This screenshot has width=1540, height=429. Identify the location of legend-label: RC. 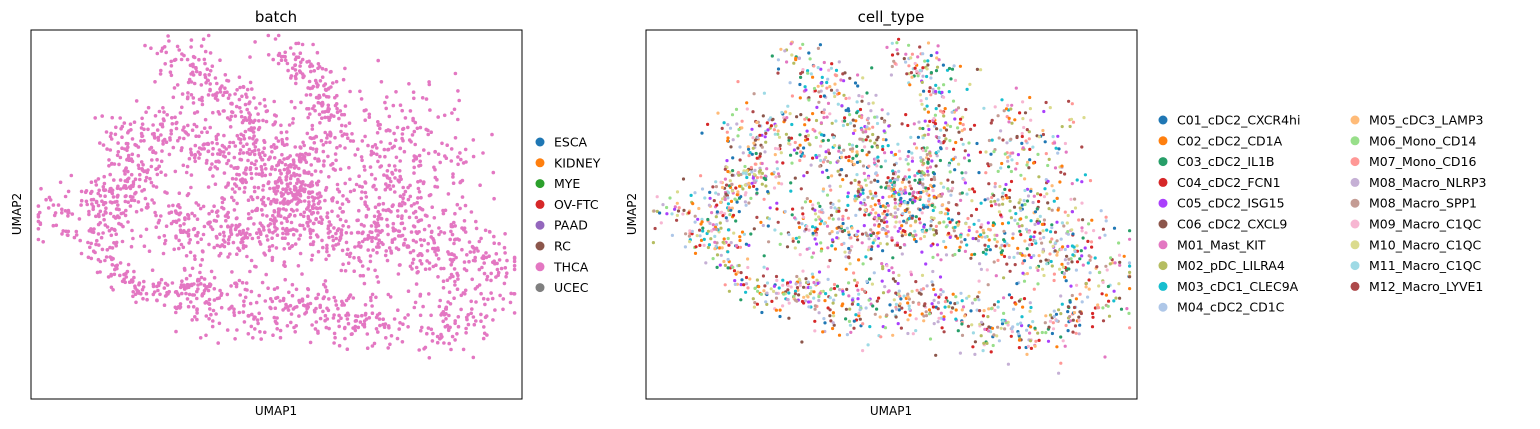
(562, 246).